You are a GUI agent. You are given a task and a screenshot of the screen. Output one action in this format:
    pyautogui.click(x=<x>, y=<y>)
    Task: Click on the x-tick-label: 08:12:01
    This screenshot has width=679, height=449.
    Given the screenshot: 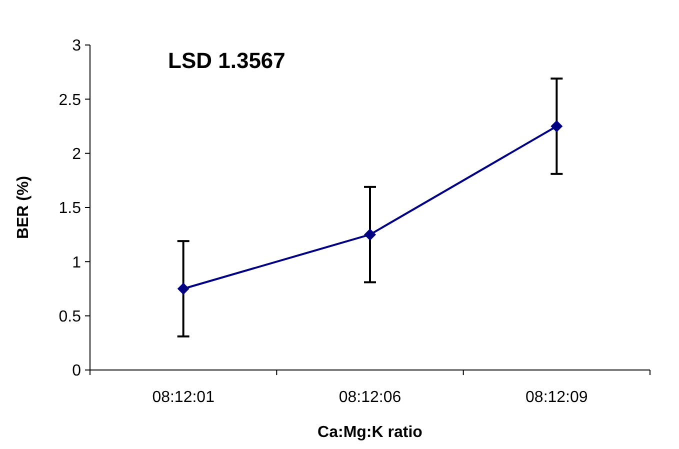 What is the action you would take?
    pyautogui.click(x=183, y=397)
    